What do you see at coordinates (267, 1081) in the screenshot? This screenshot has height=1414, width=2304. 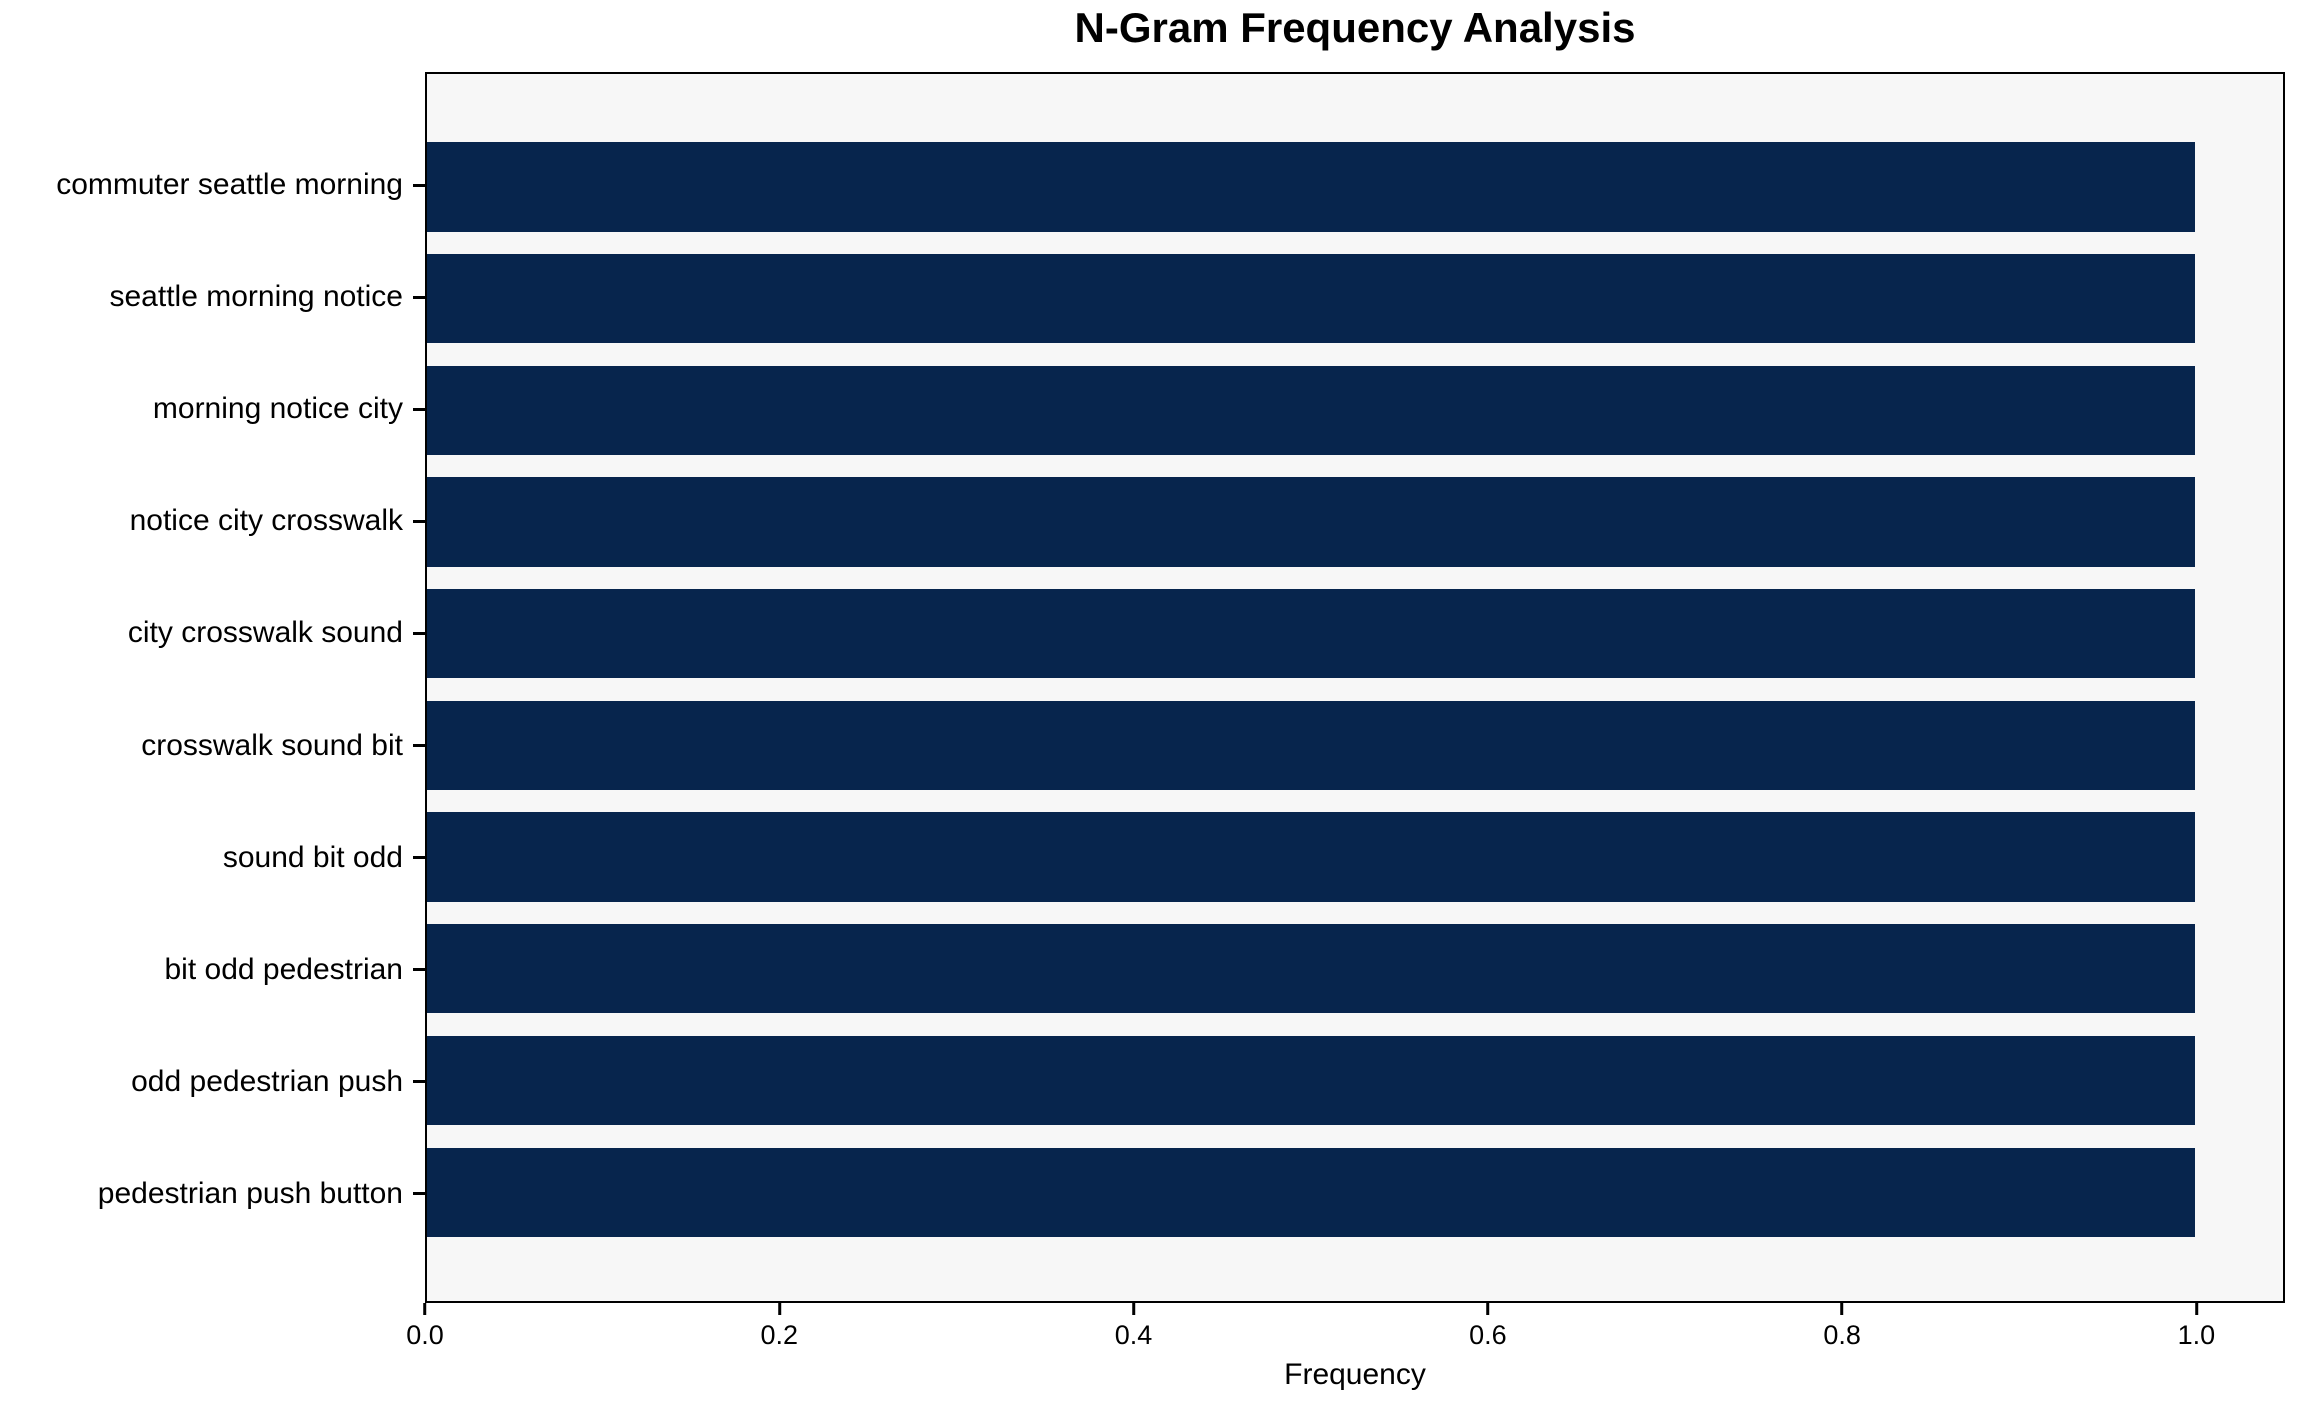 I see `y-tick-label: odd pedestrian push` at bounding box center [267, 1081].